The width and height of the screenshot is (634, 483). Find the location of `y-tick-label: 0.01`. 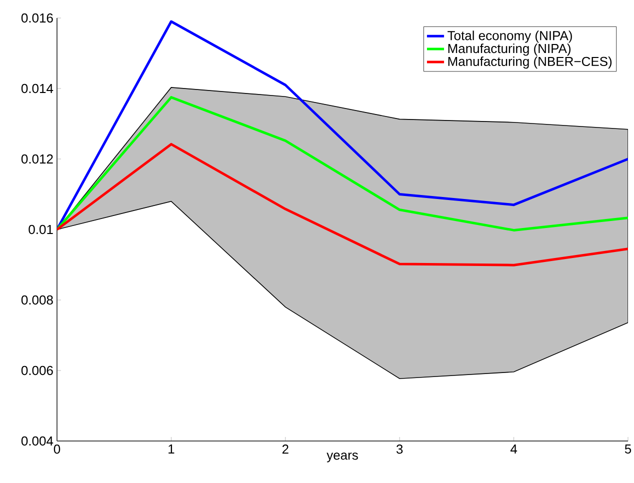

y-tick-label: 0.01 is located at coordinates (40, 229).